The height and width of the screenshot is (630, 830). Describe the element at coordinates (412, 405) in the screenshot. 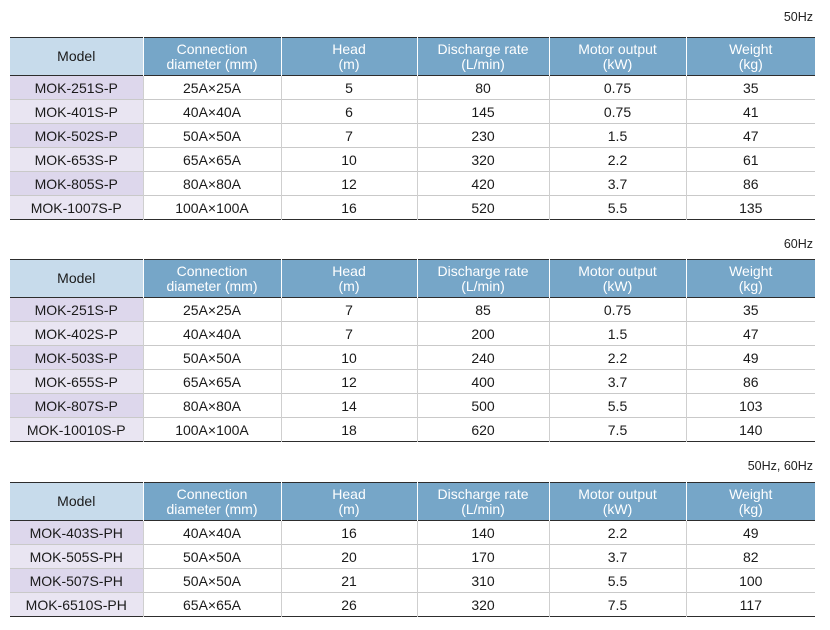

I see `table-row: MOK-807S-P 80A×80A 14 500 5.5 103` at that location.